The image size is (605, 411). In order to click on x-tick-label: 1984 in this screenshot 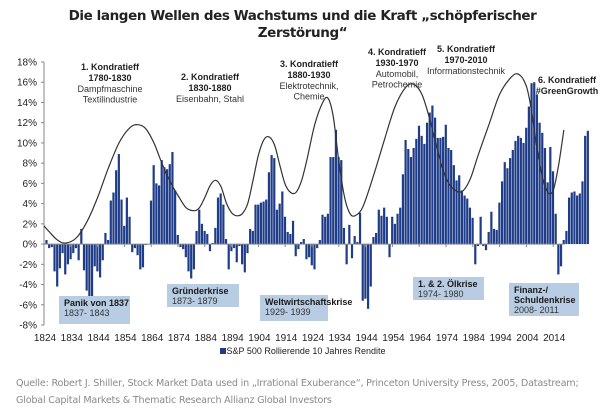, I will do `click(474, 338)`.